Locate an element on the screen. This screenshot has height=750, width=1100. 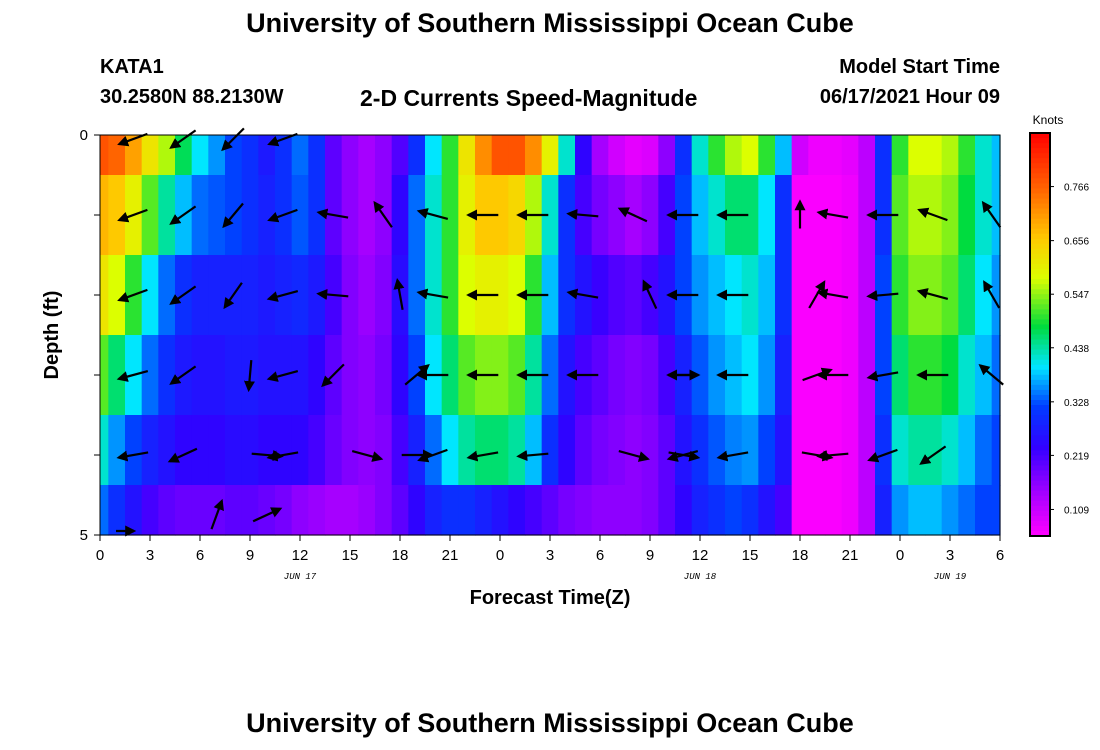
colorbar-units: Knots is located at coordinates (1048, 120).